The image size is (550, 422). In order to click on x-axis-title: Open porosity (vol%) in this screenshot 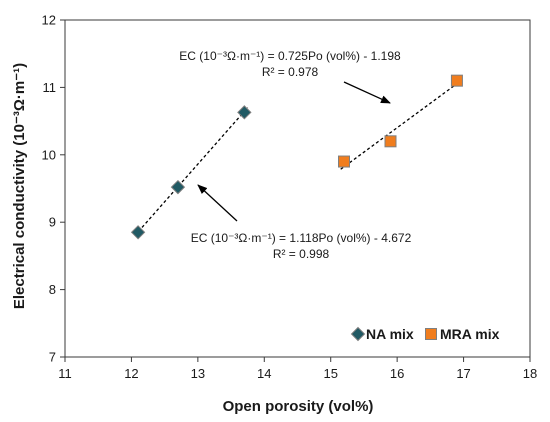, I will do `click(298, 406)`.